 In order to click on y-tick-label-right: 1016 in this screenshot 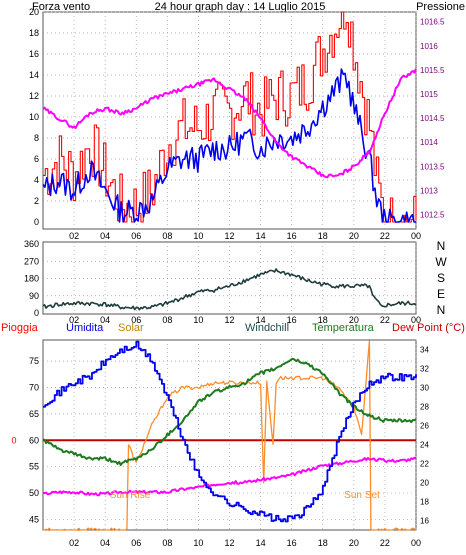, I will do `click(429, 46)`.